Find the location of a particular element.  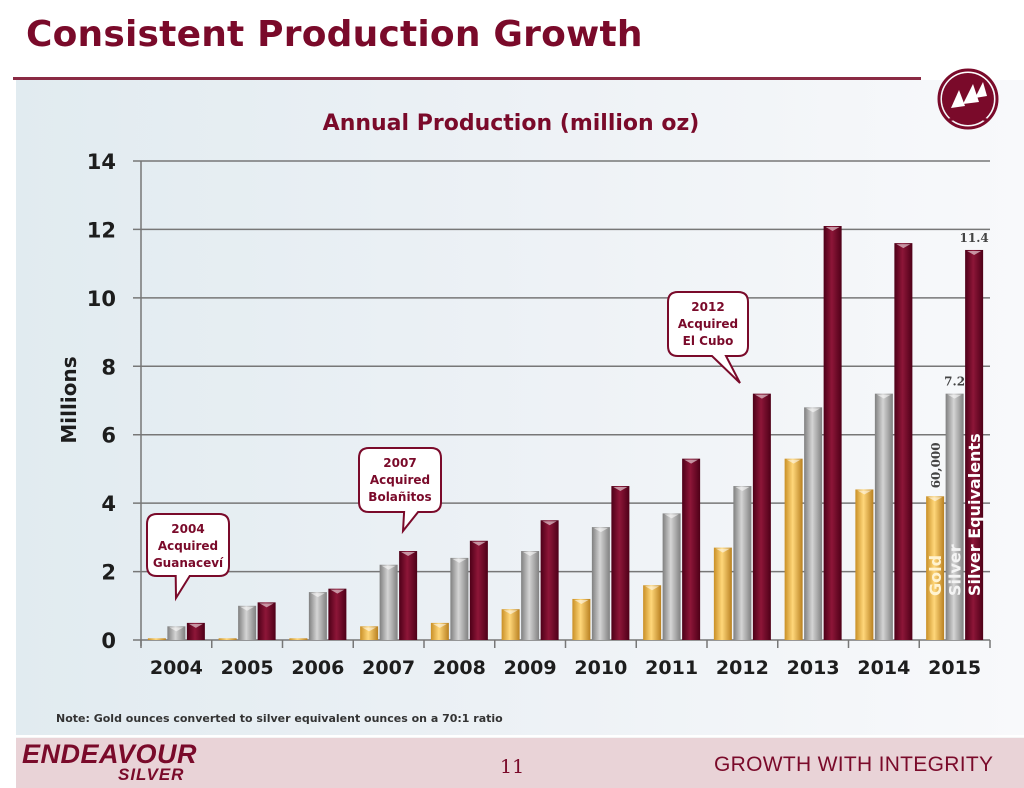

legend-label: Silver Equivalents is located at coordinates (974, 514).